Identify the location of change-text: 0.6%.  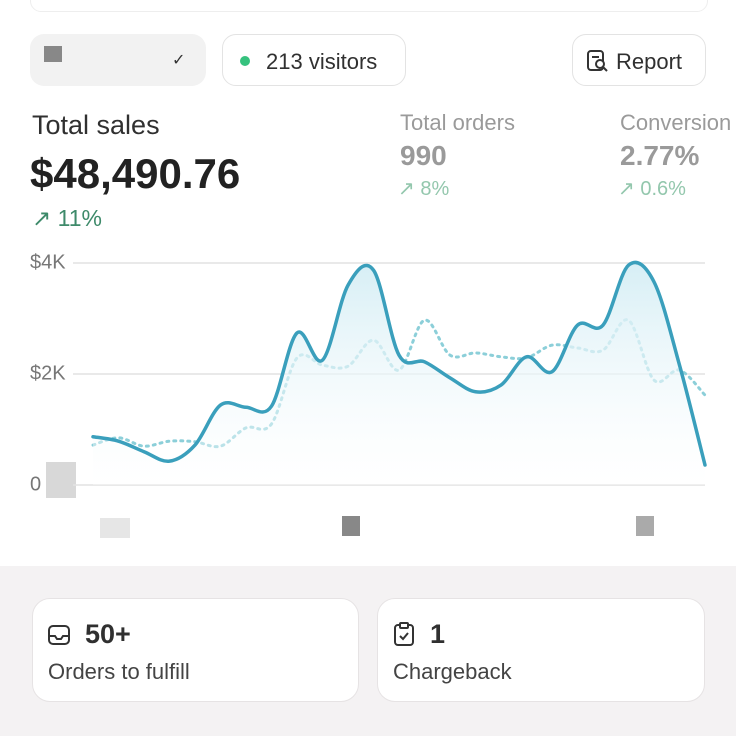
(663, 189).